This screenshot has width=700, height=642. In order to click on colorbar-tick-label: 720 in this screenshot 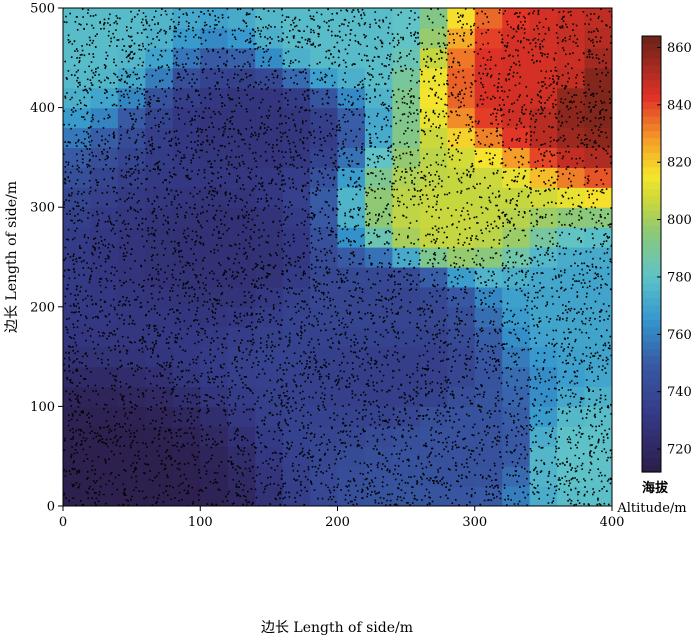, I will do `click(679, 450)`.